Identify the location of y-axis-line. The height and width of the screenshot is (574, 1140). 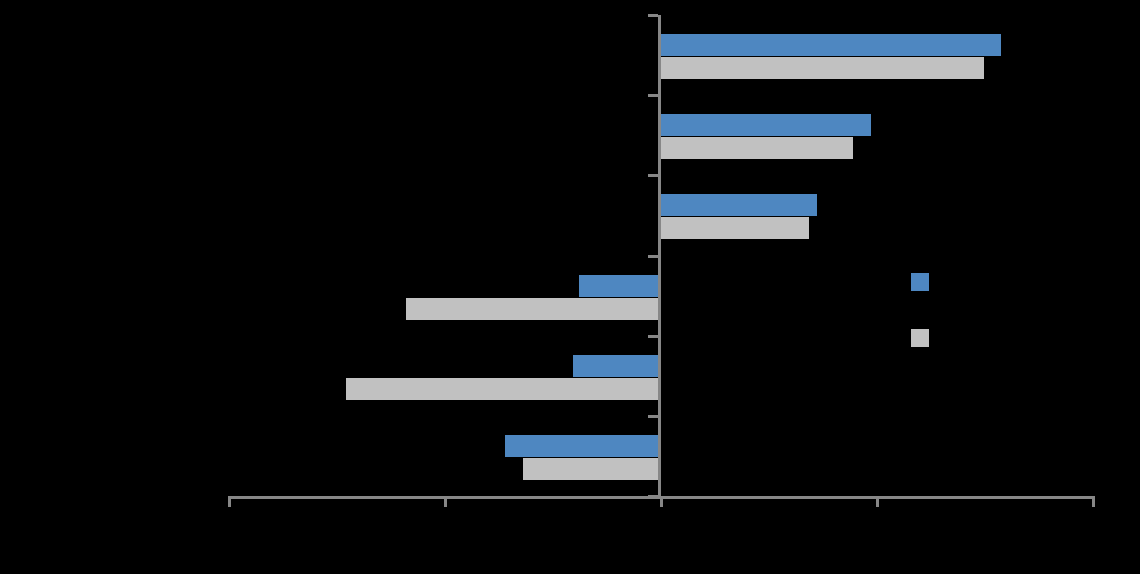
(659, 257).